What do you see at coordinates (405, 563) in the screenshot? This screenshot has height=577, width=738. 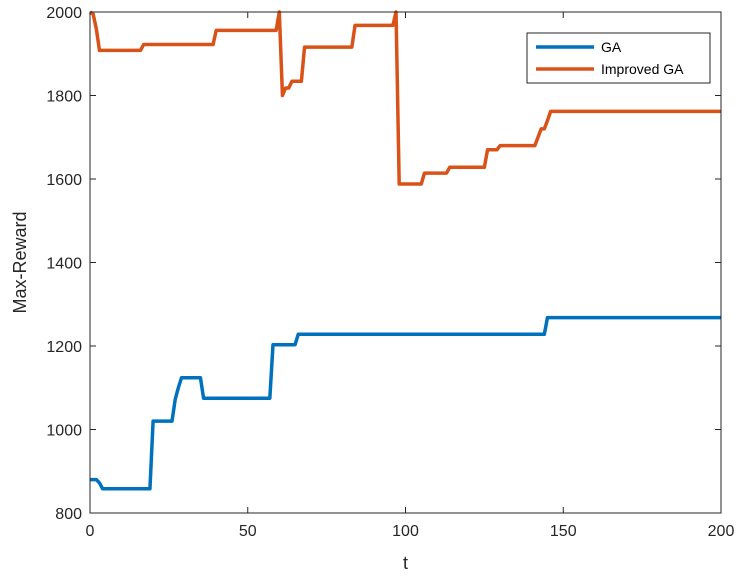 I see `x-axis-title: t` at bounding box center [405, 563].